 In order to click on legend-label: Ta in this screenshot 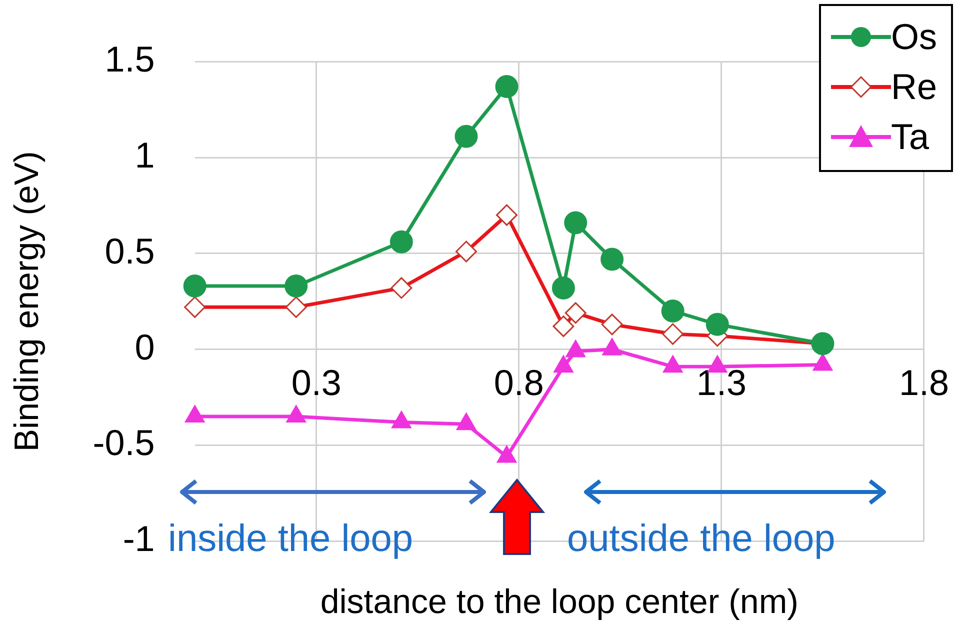, I will do `click(909, 137)`.